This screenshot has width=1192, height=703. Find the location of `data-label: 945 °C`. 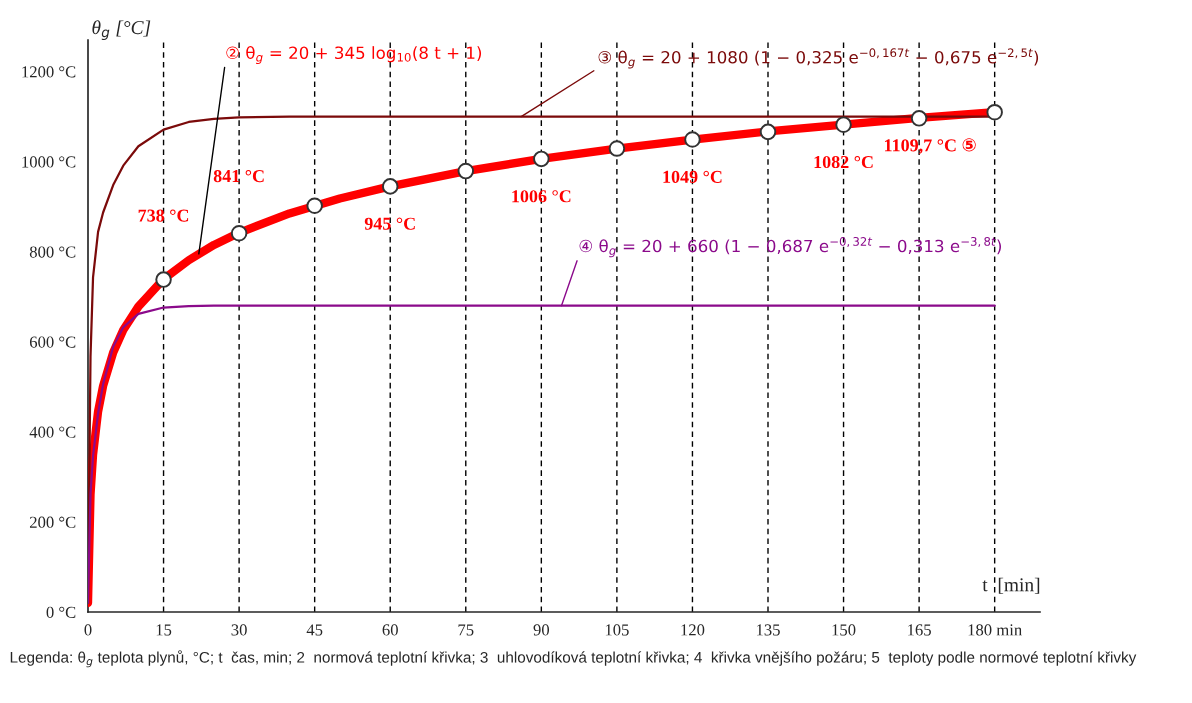

data-label: 945 °C is located at coordinates (389, 223).